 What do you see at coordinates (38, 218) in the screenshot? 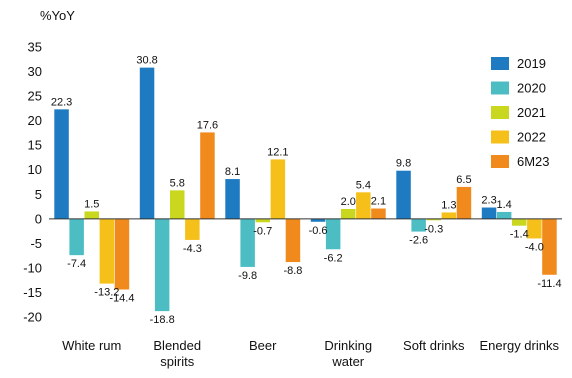
I see `y-tick-label: 0` at bounding box center [38, 218].